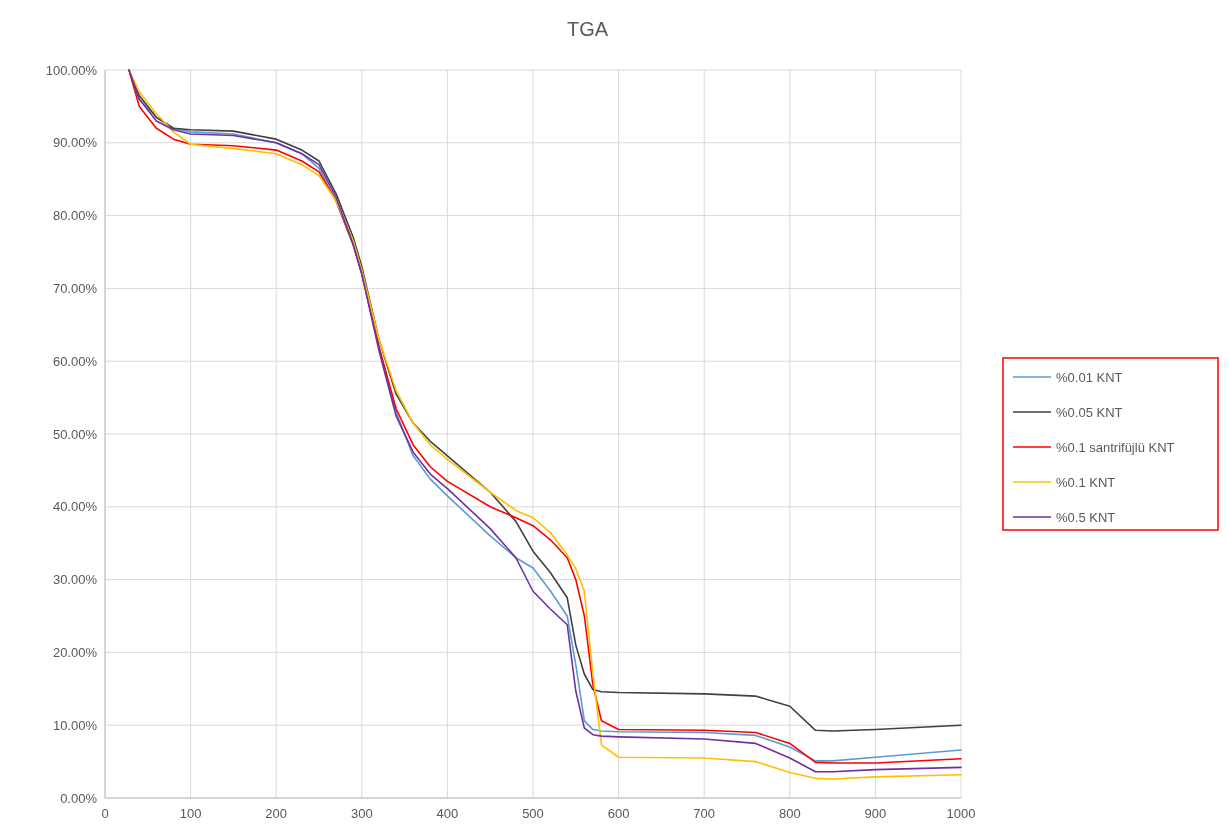 This screenshot has height=826, width=1229. What do you see at coordinates (75, 652) in the screenshot?
I see `y-tick-label: 20.00%` at bounding box center [75, 652].